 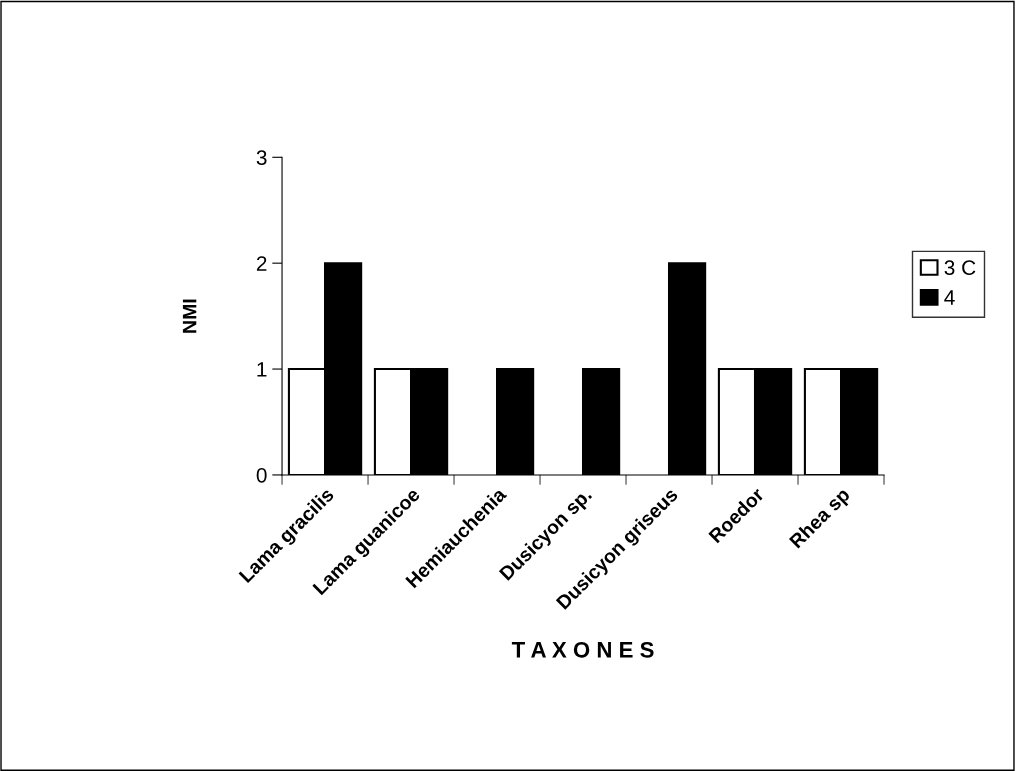 What do you see at coordinates (960, 268) in the screenshot?
I see `legend-label: 3 C` at bounding box center [960, 268].